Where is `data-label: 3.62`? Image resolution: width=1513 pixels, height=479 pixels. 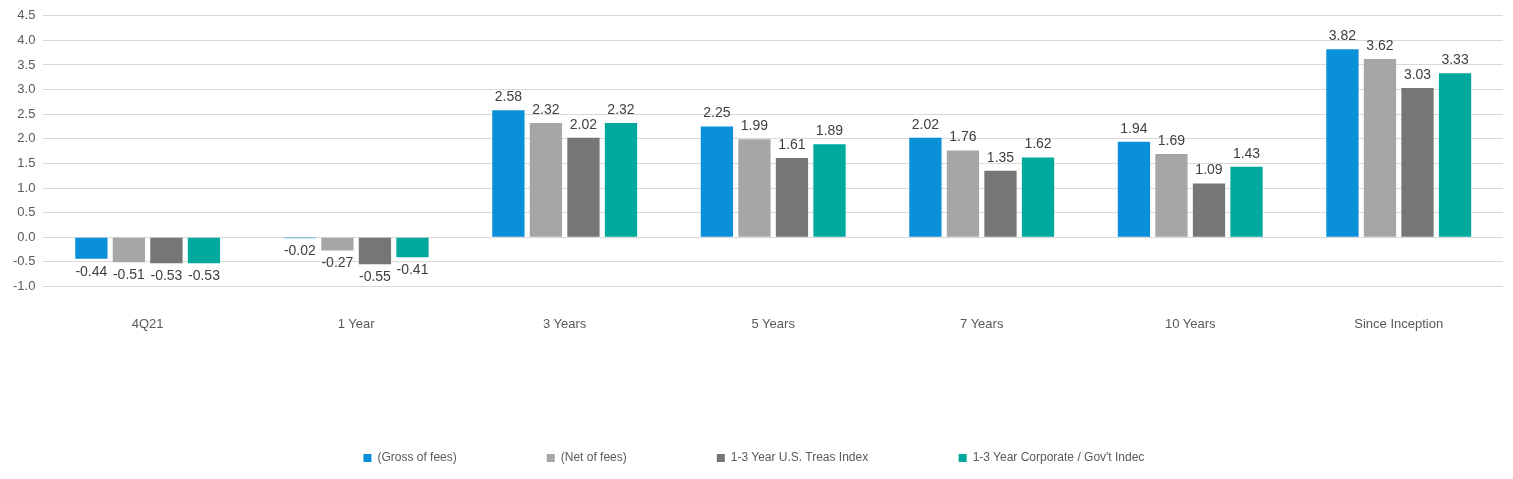 data-label: 3.62 is located at coordinates (1380, 44).